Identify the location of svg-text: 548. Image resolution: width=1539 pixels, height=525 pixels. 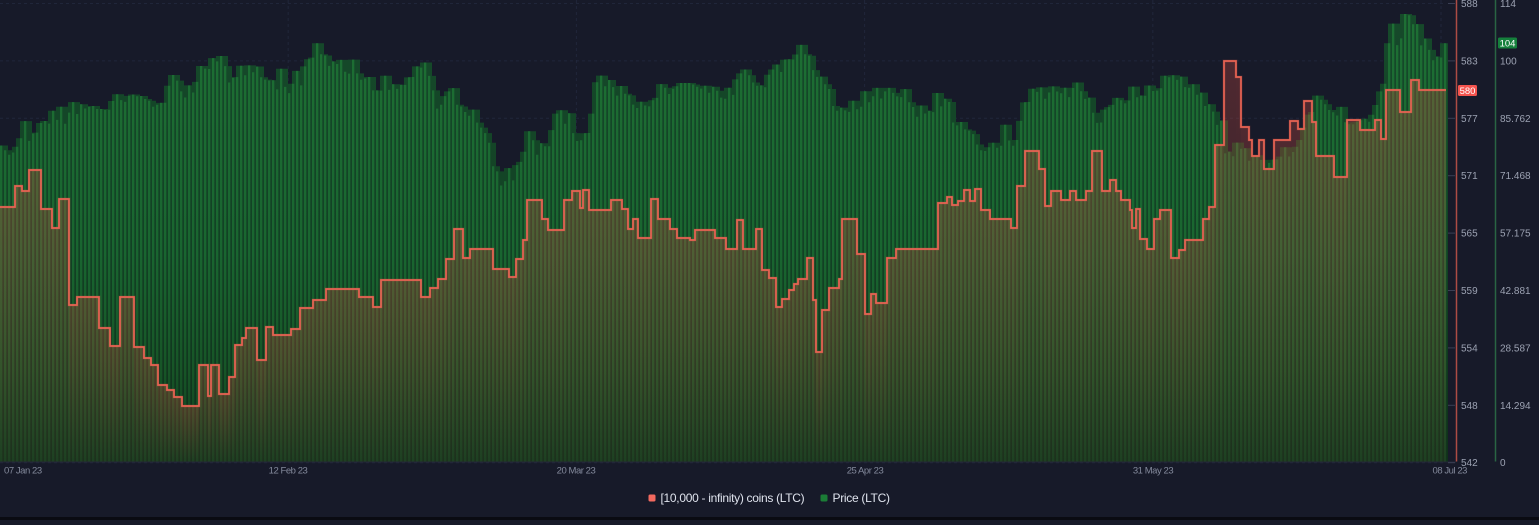
(1469, 406).